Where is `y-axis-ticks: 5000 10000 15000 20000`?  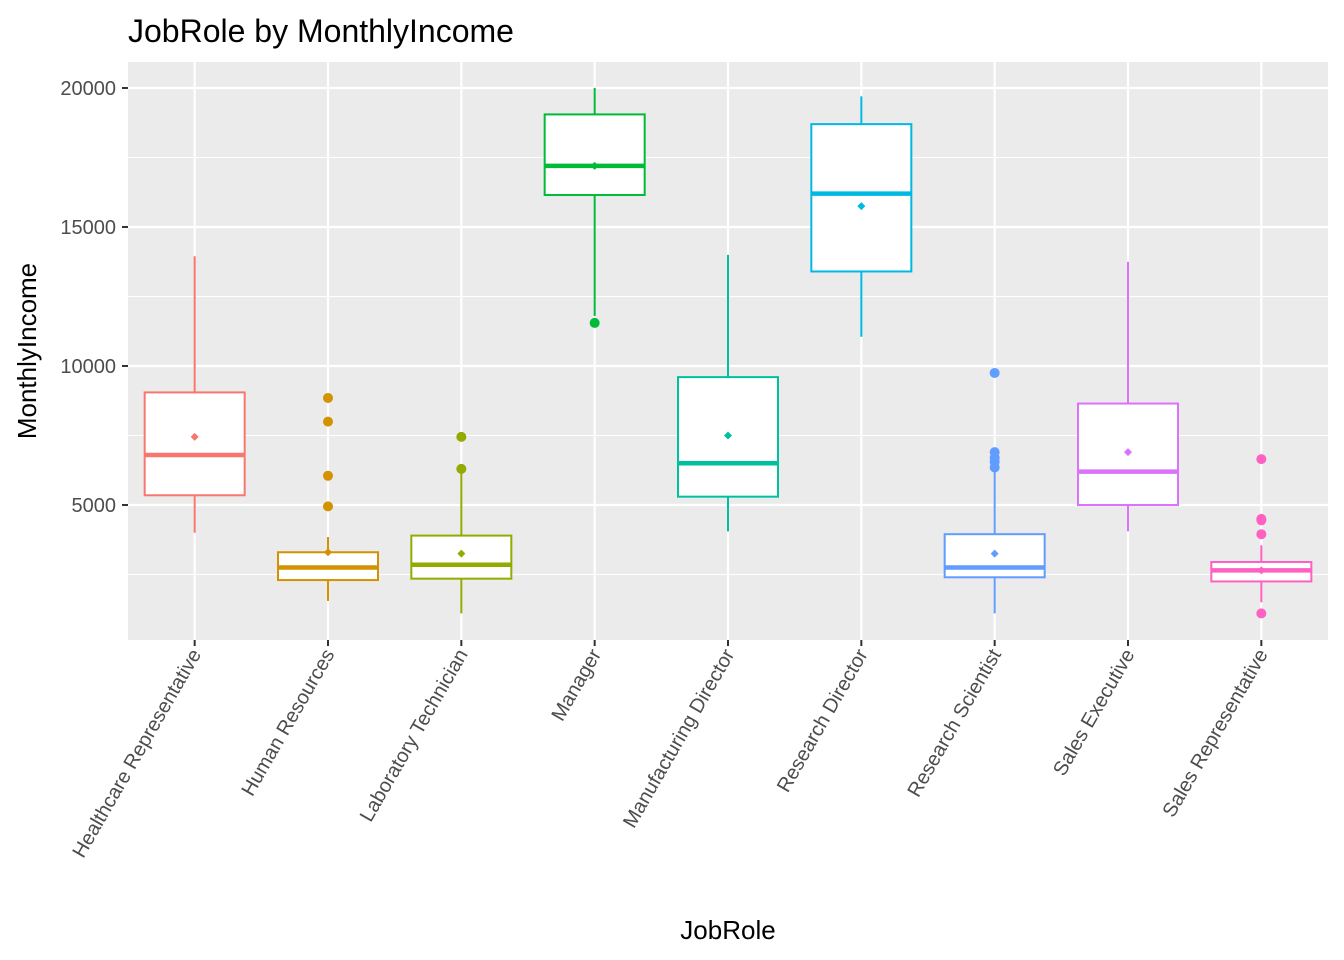
y-axis-ticks: 5000 10000 15000 20000 is located at coordinates (94, 297).